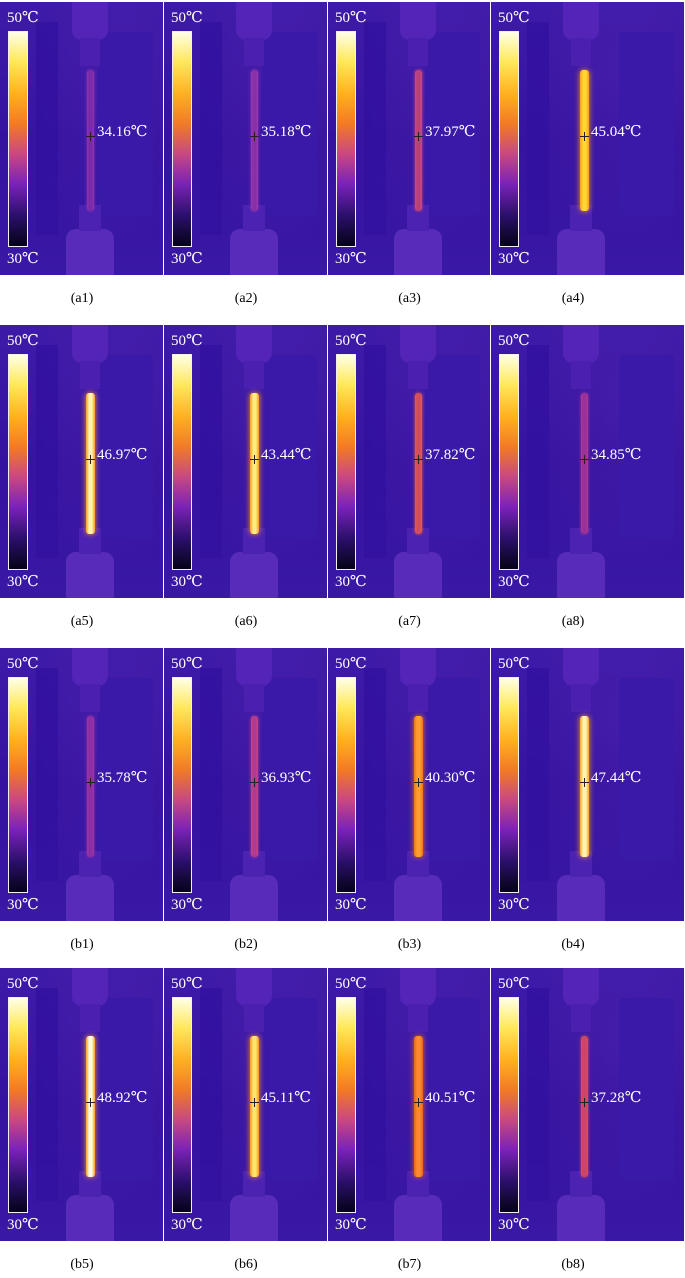 Image resolution: width=685 pixels, height=1278 pixels. What do you see at coordinates (409, 944) in the screenshot?
I see `panel-caption: (b3)` at bounding box center [409, 944].